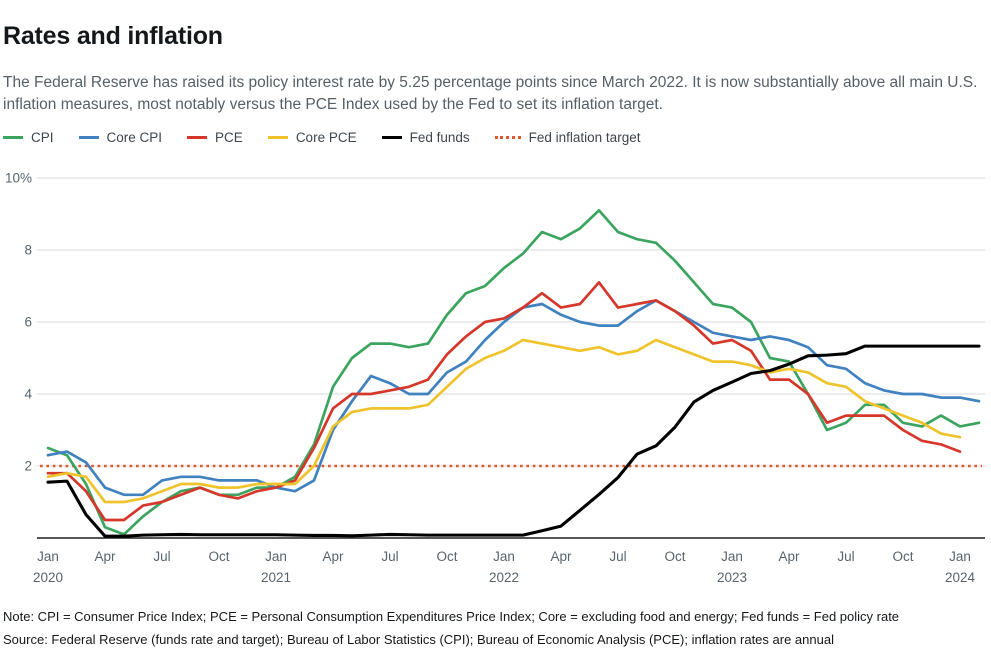  I want to click on legend-item-cpi: CPI, so click(28, 137).